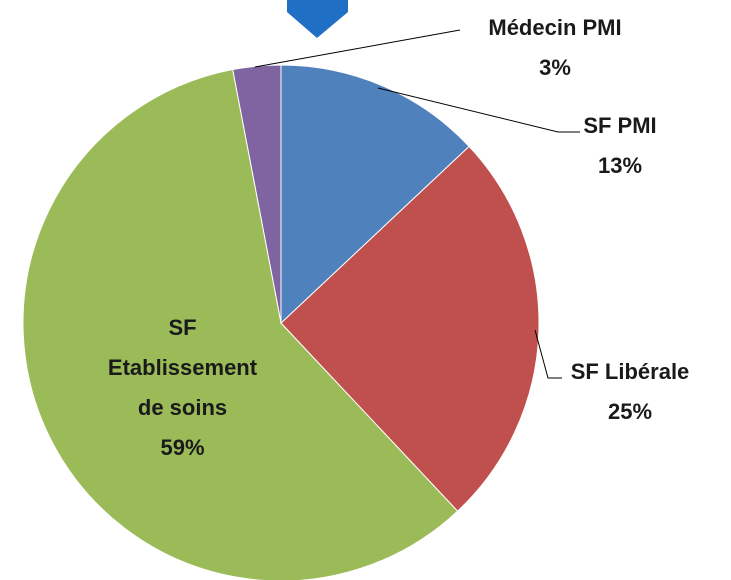  What do you see at coordinates (630, 411) in the screenshot?
I see `slice-value-label: 25%` at bounding box center [630, 411].